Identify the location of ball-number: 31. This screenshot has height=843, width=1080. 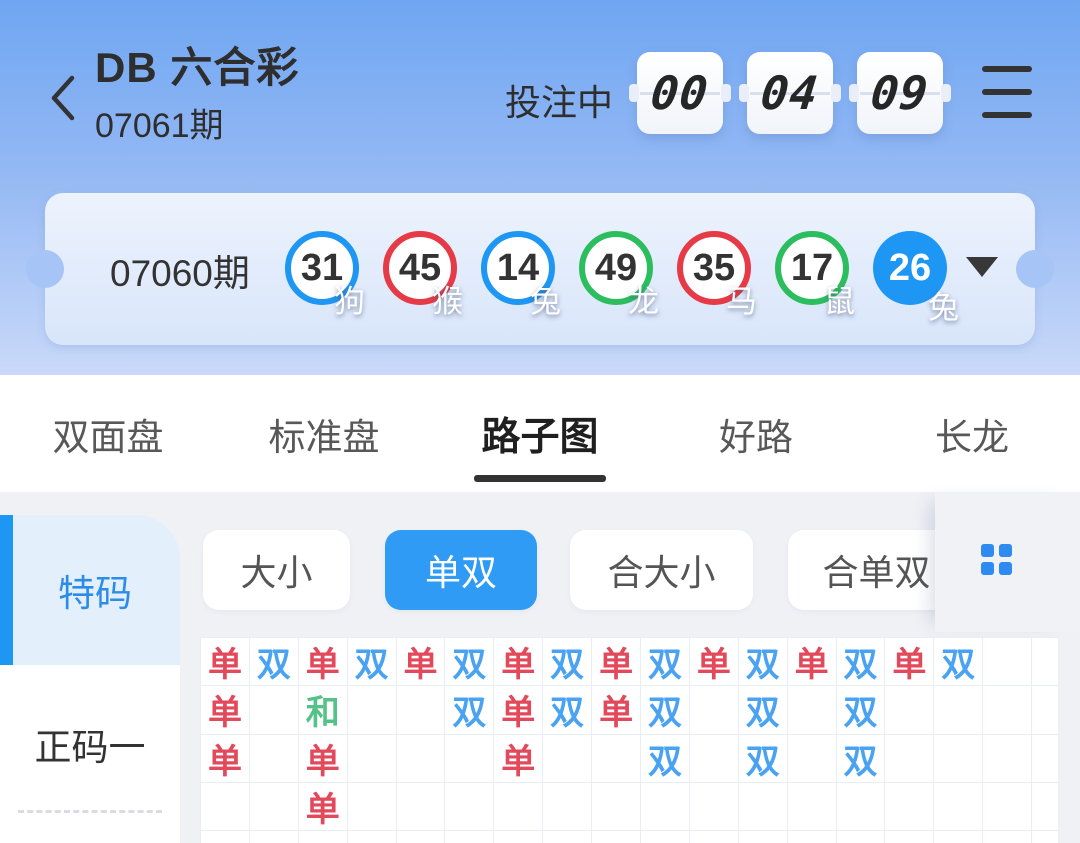
(322, 267).